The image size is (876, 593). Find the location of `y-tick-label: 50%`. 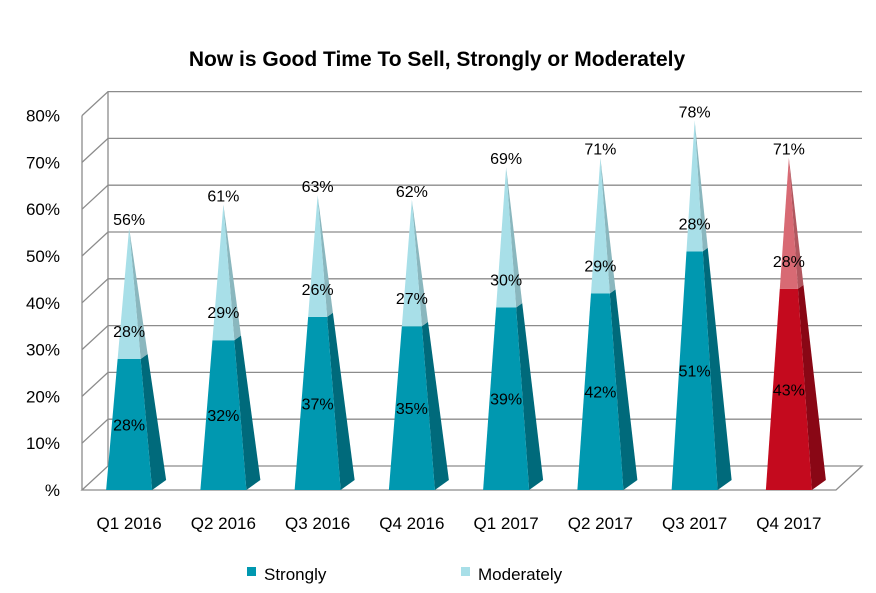

y-tick-label: 50% is located at coordinates (43, 256).